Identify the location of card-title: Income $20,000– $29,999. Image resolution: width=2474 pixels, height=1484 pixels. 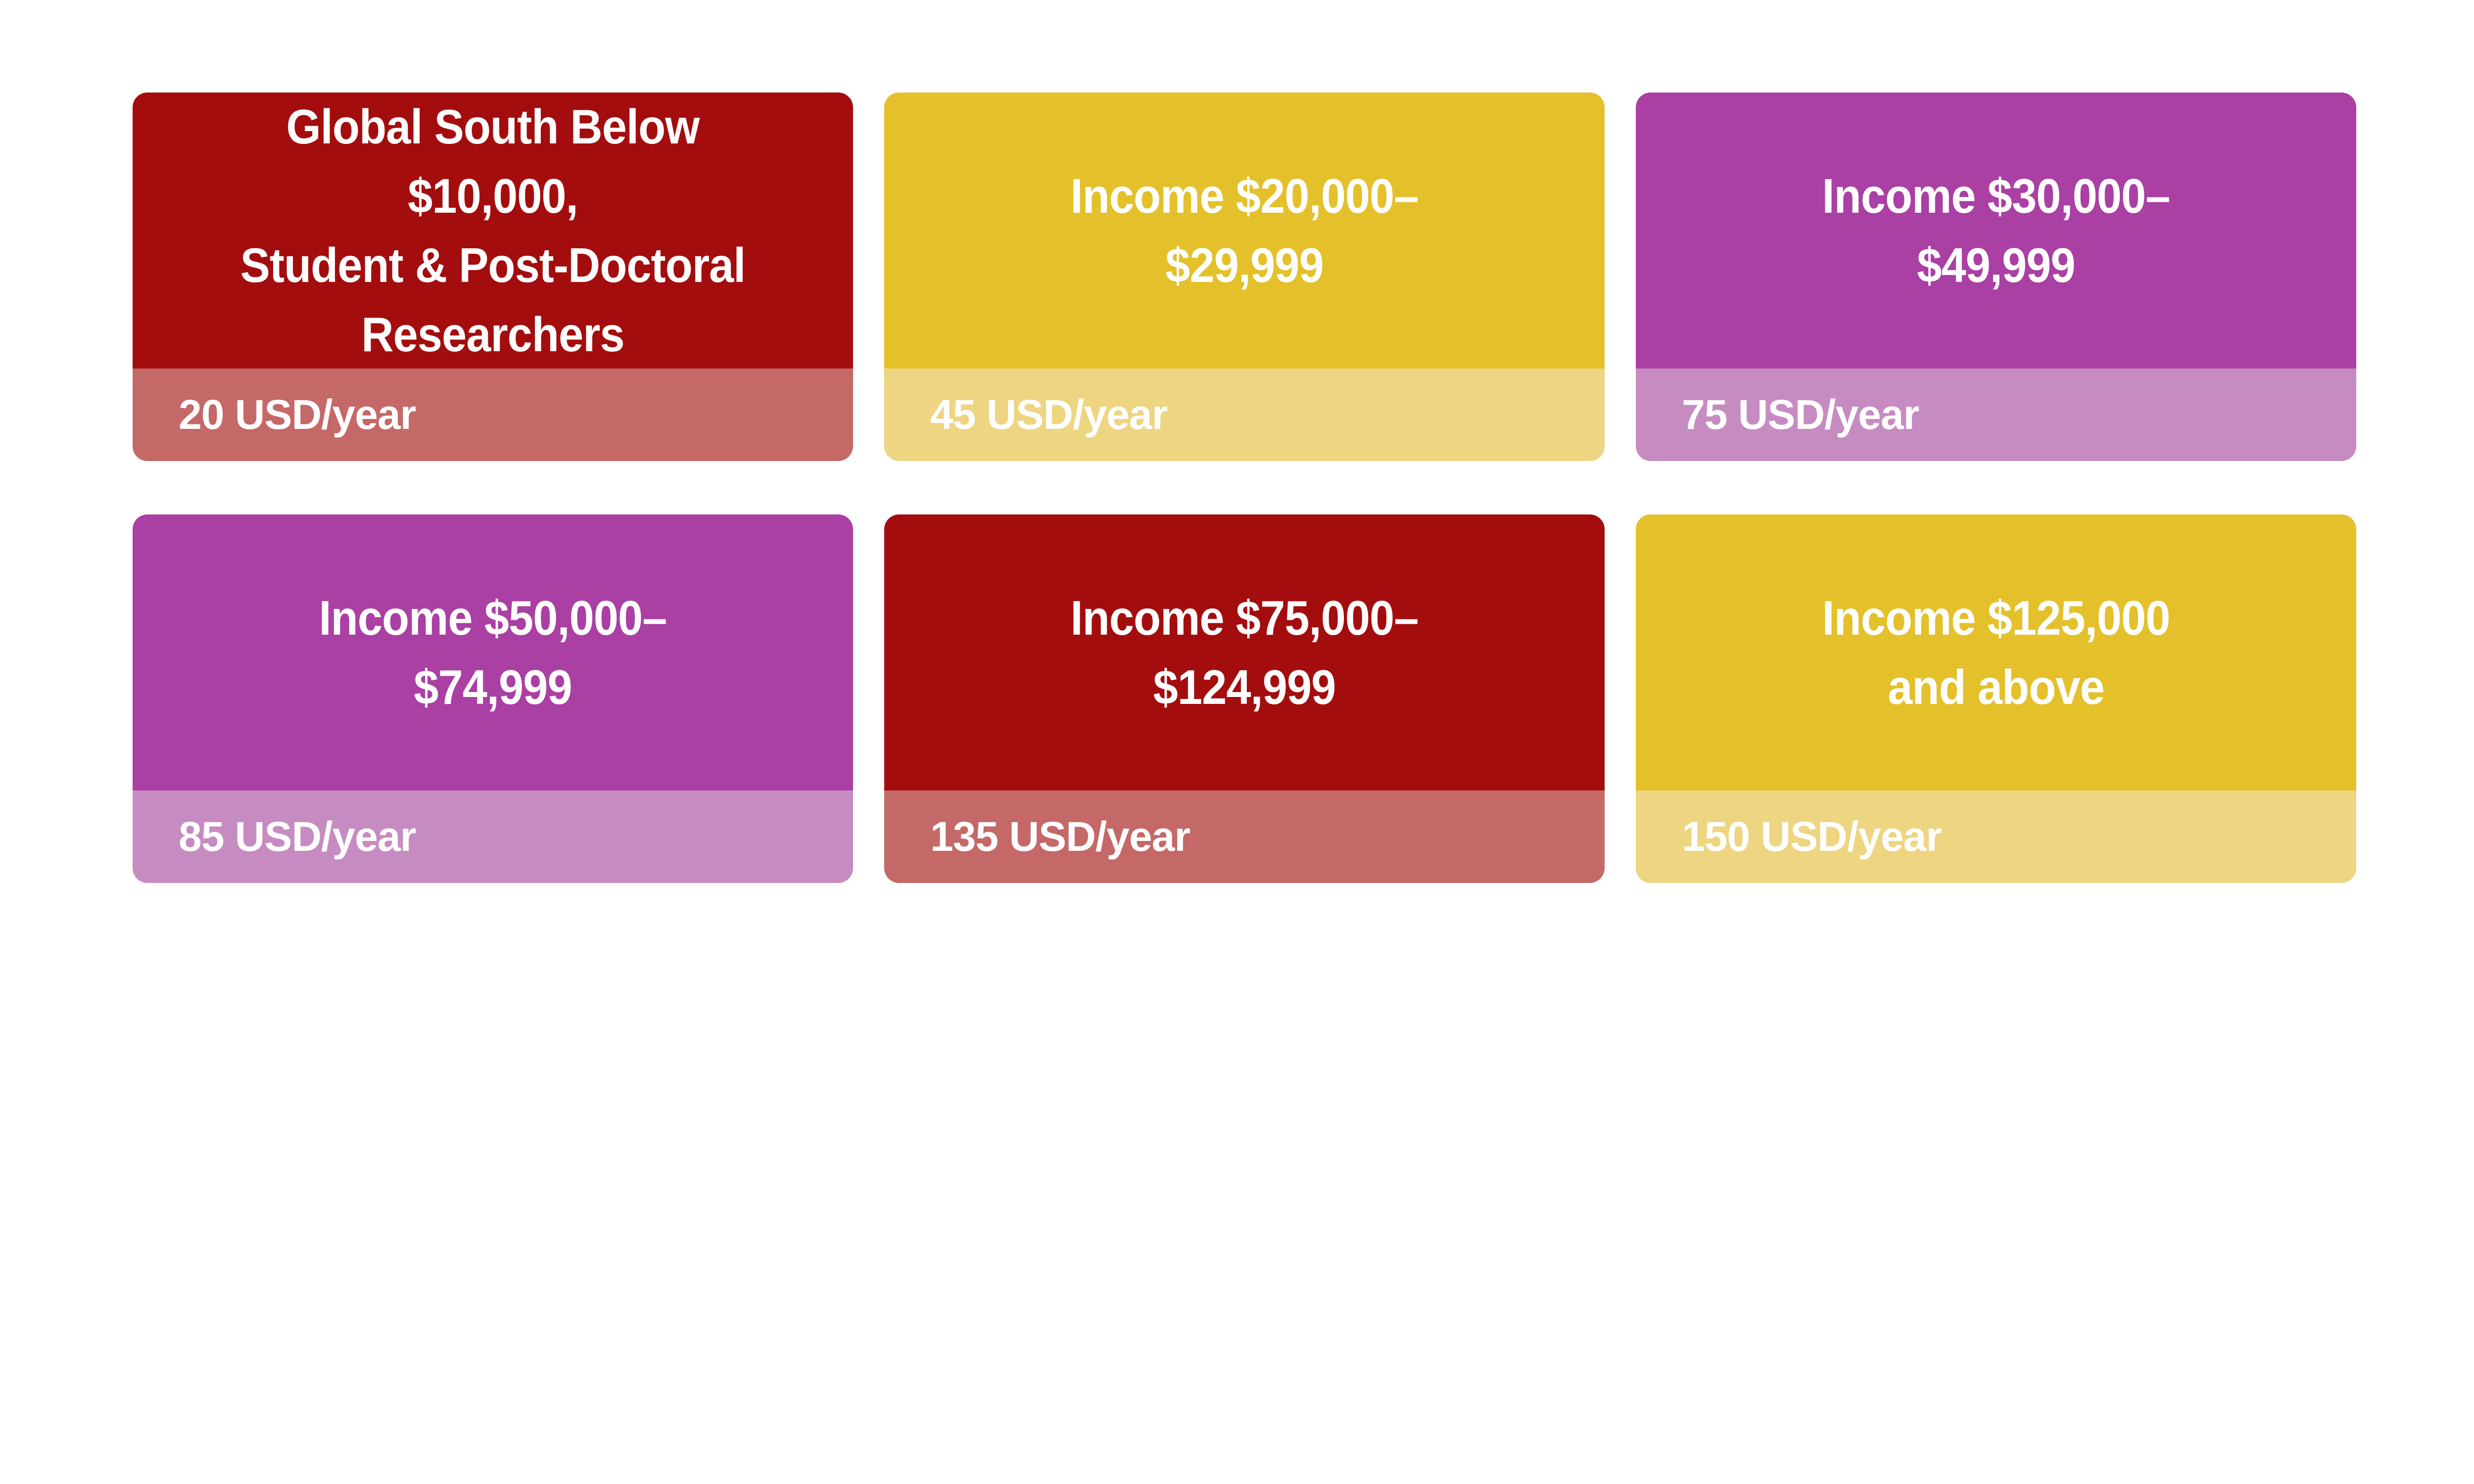
(1245, 230).